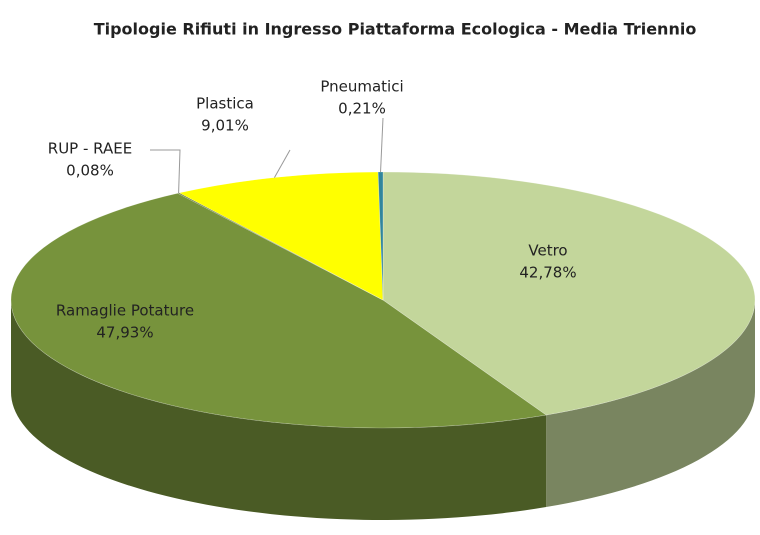  Describe the element at coordinates (225, 126) in the screenshot. I see `slice-value-label: 9,01%` at that location.